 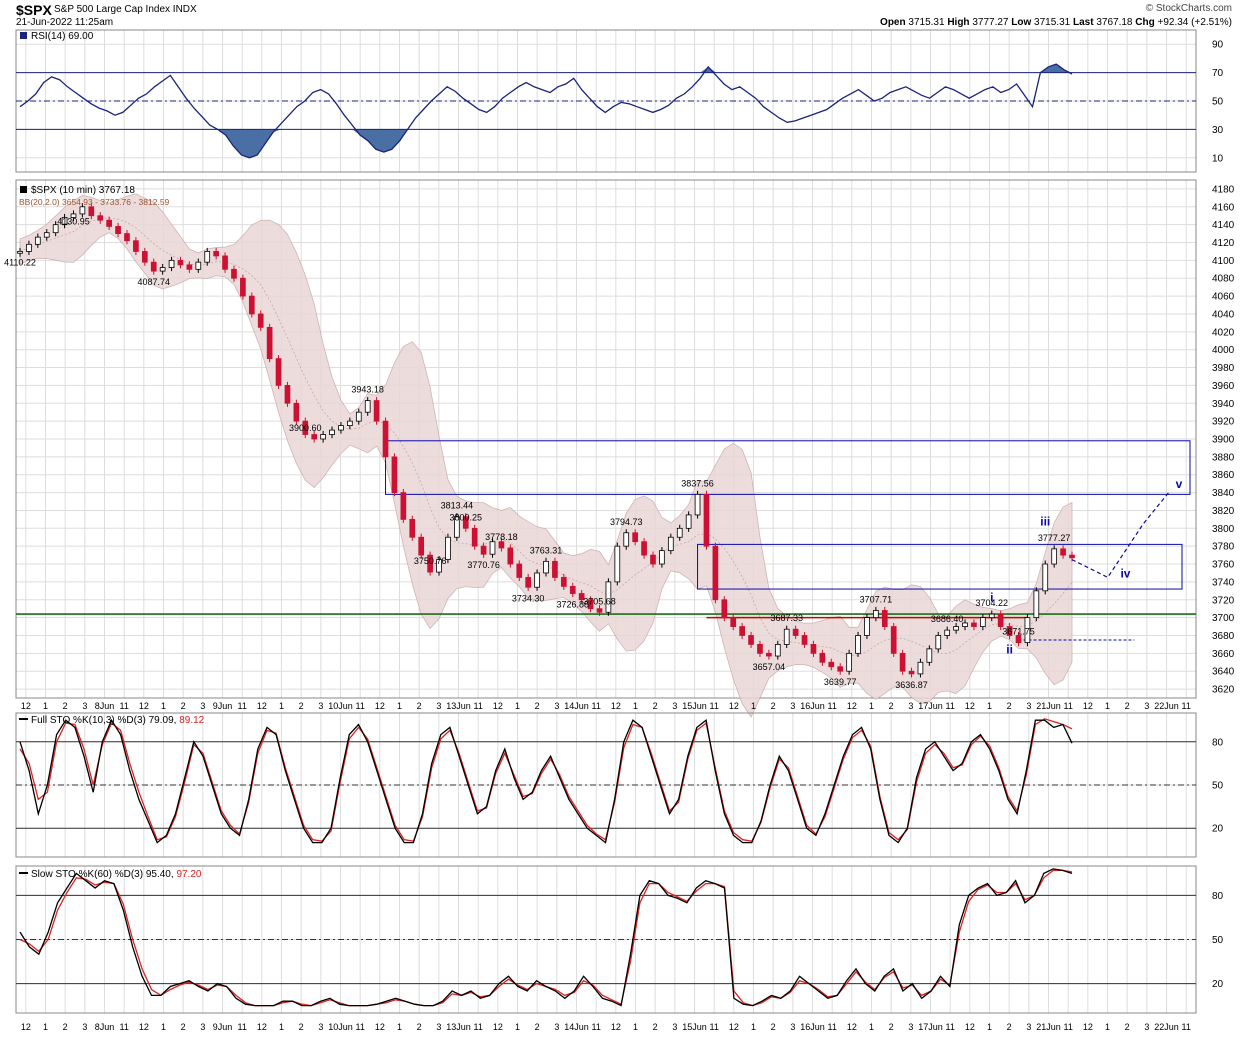 I want to click on price-tick-label: 3620, so click(x=1223, y=690).